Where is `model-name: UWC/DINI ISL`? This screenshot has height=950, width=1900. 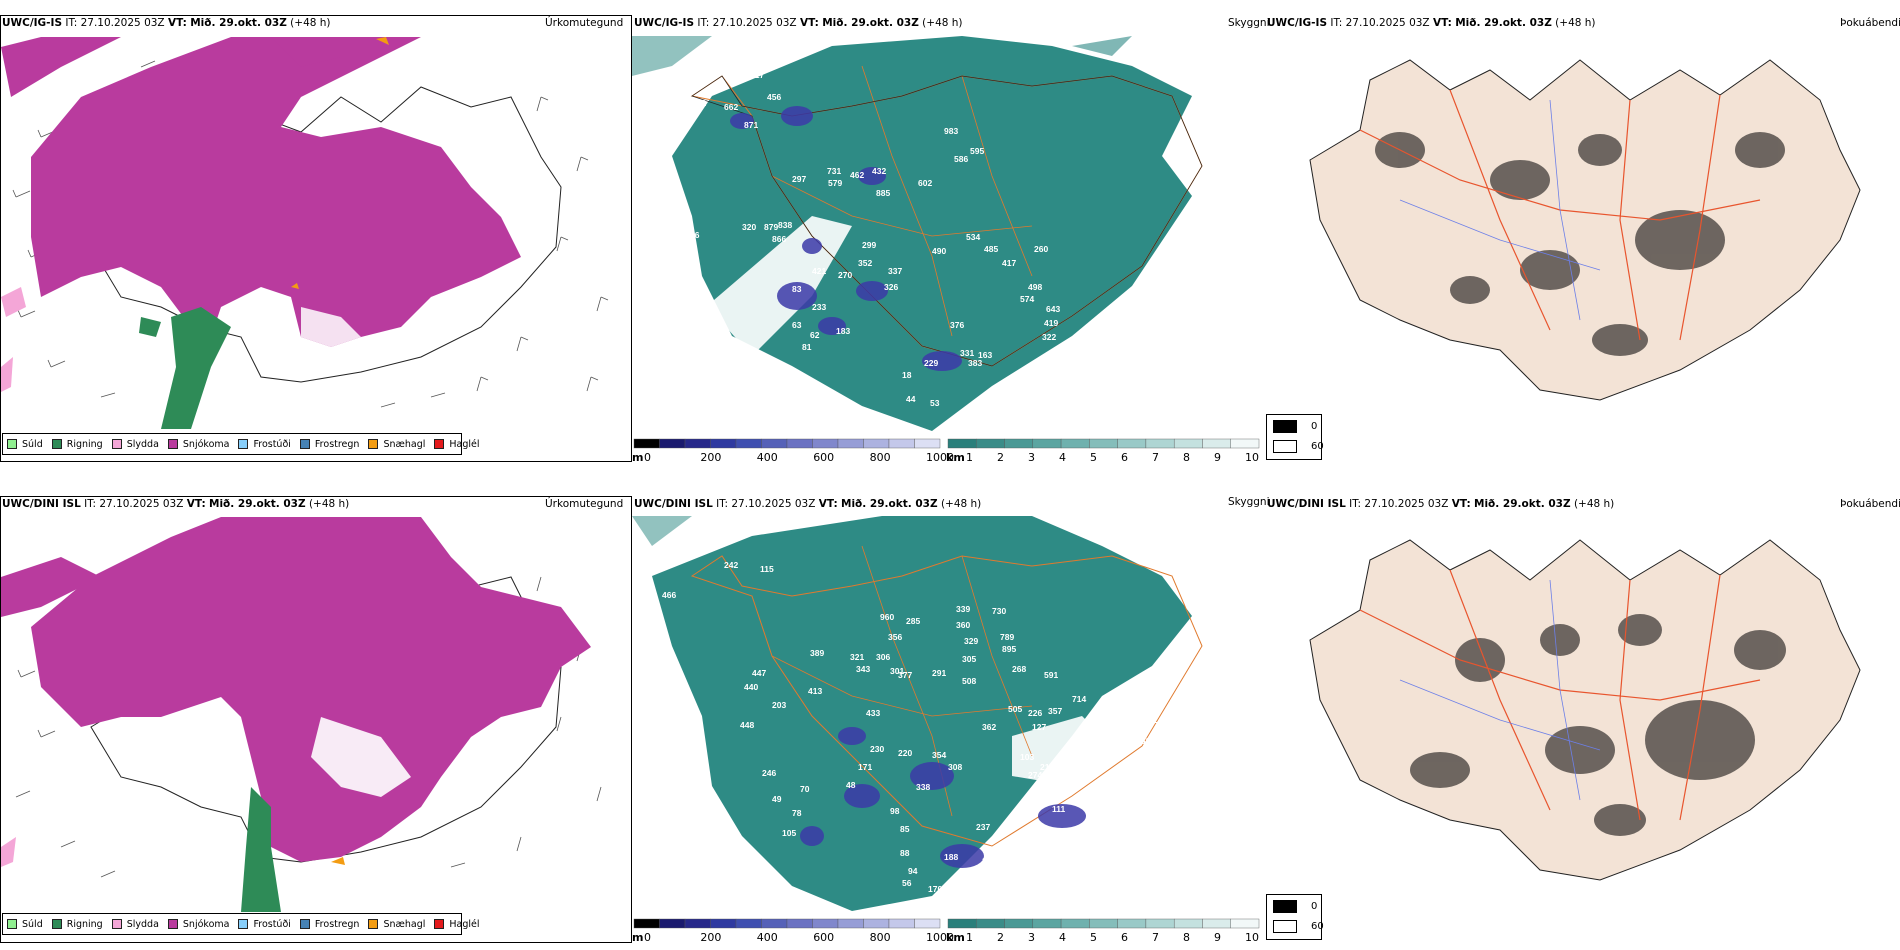 model-name: UWC/DINI ISL is located at coordinates (1306, 504).